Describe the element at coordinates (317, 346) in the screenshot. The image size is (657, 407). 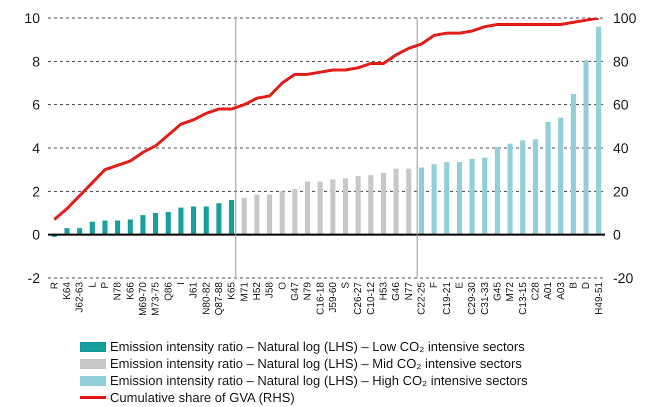
I see `legend-label: Emission intensity ratio – Natural log (LHS) – Low CO₂ intensive sectors` at that location.